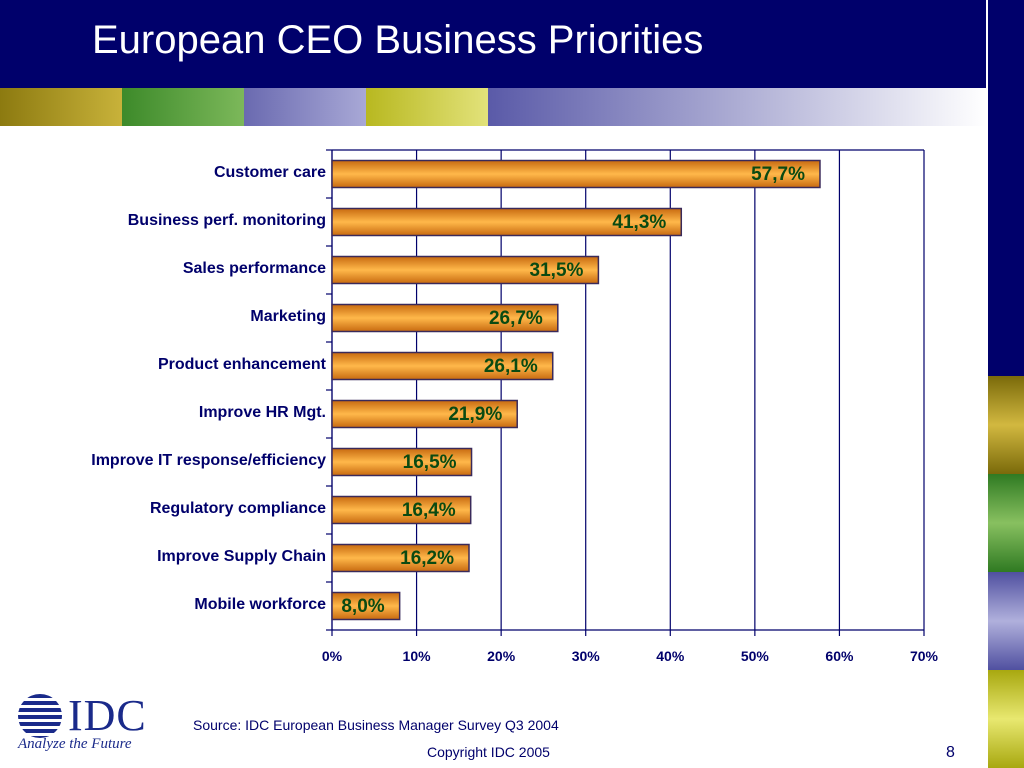  I want to click on side-panel-gold, so click(1006, 425).